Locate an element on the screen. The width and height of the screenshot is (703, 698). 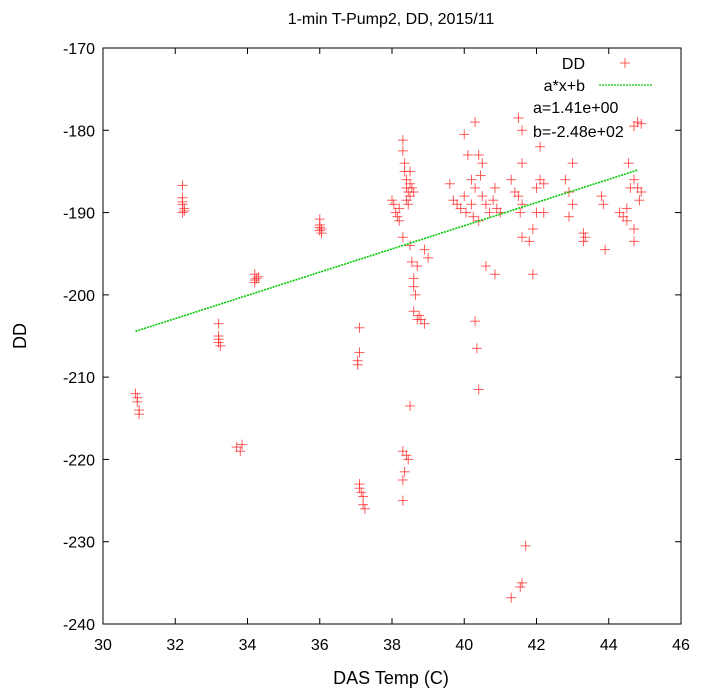
legend-a-value: a=1.41e+00 is located at coordinates (576, 108).